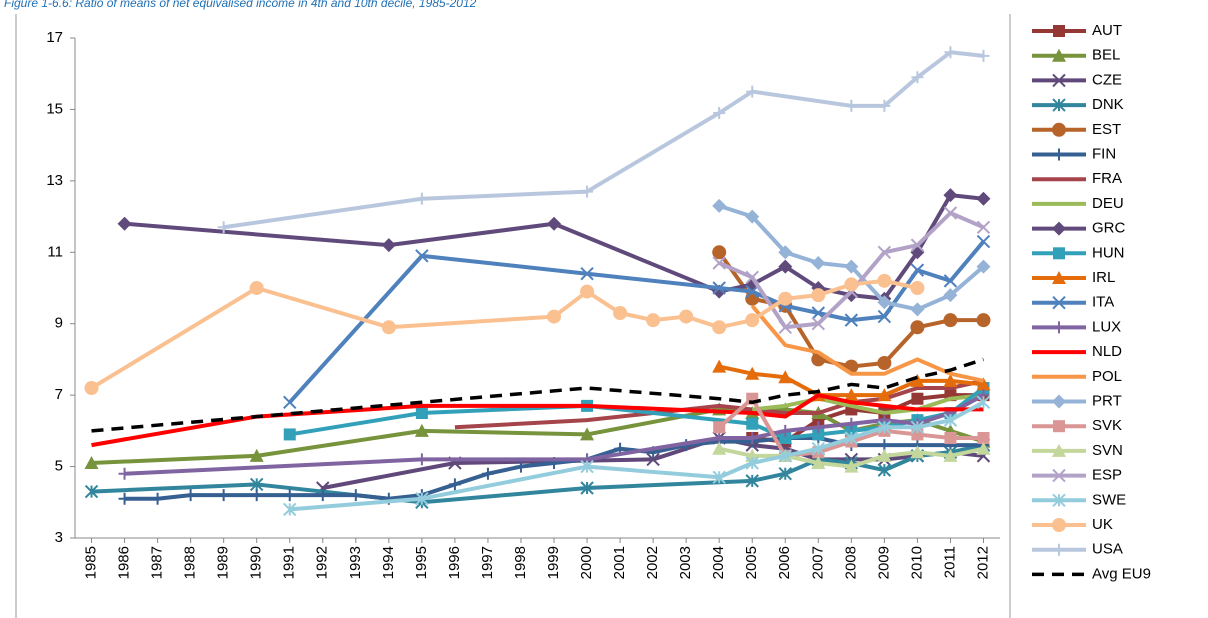  What do you see at coordinates (1121, 573) in the screenshot?
I see `legend-label: Avg EU9` at bounding box center [1121, 573].